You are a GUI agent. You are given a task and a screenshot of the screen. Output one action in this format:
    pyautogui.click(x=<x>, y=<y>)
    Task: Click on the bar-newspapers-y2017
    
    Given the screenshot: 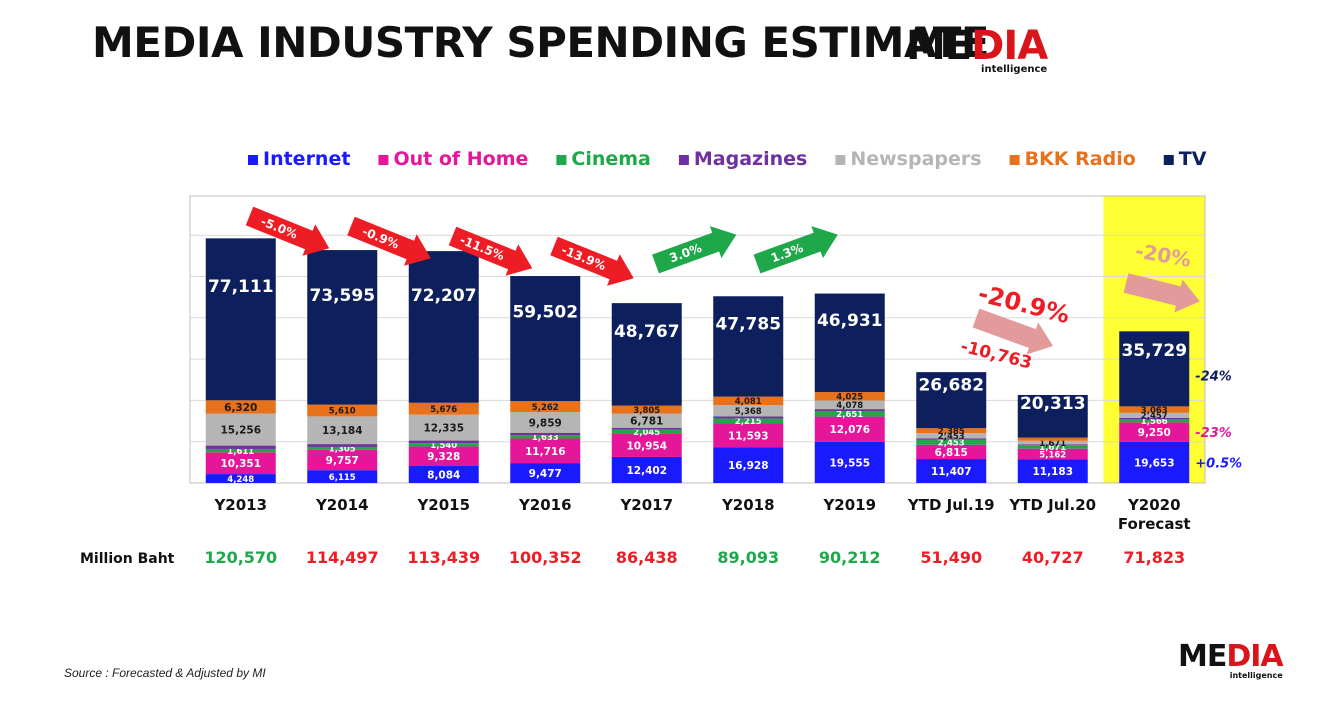 What is the action you would take?
    pyautogui.click(x=646, y=420)
    